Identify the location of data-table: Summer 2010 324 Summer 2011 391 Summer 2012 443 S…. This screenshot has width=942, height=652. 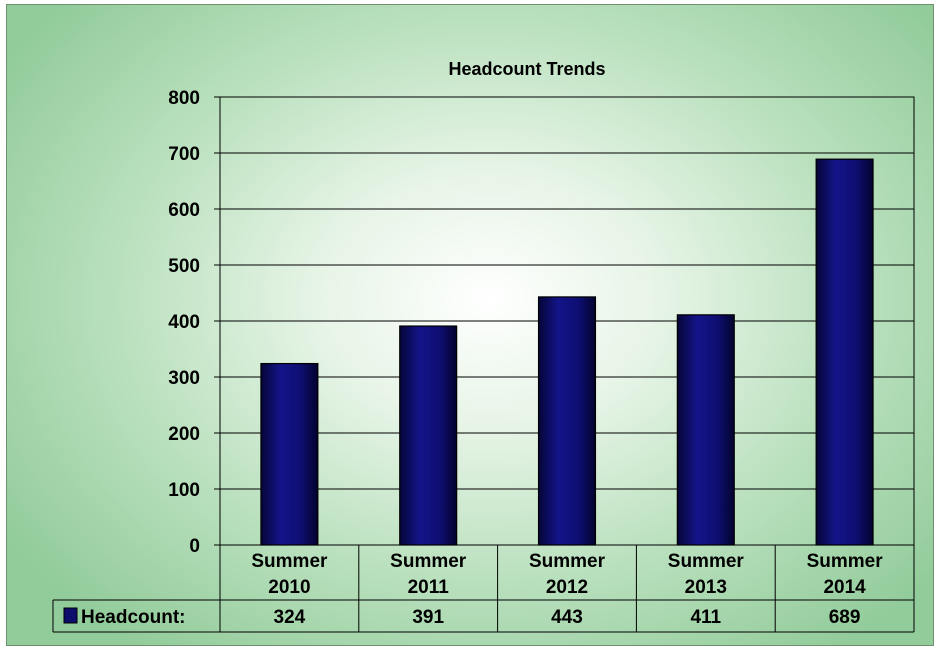
(483, 588).